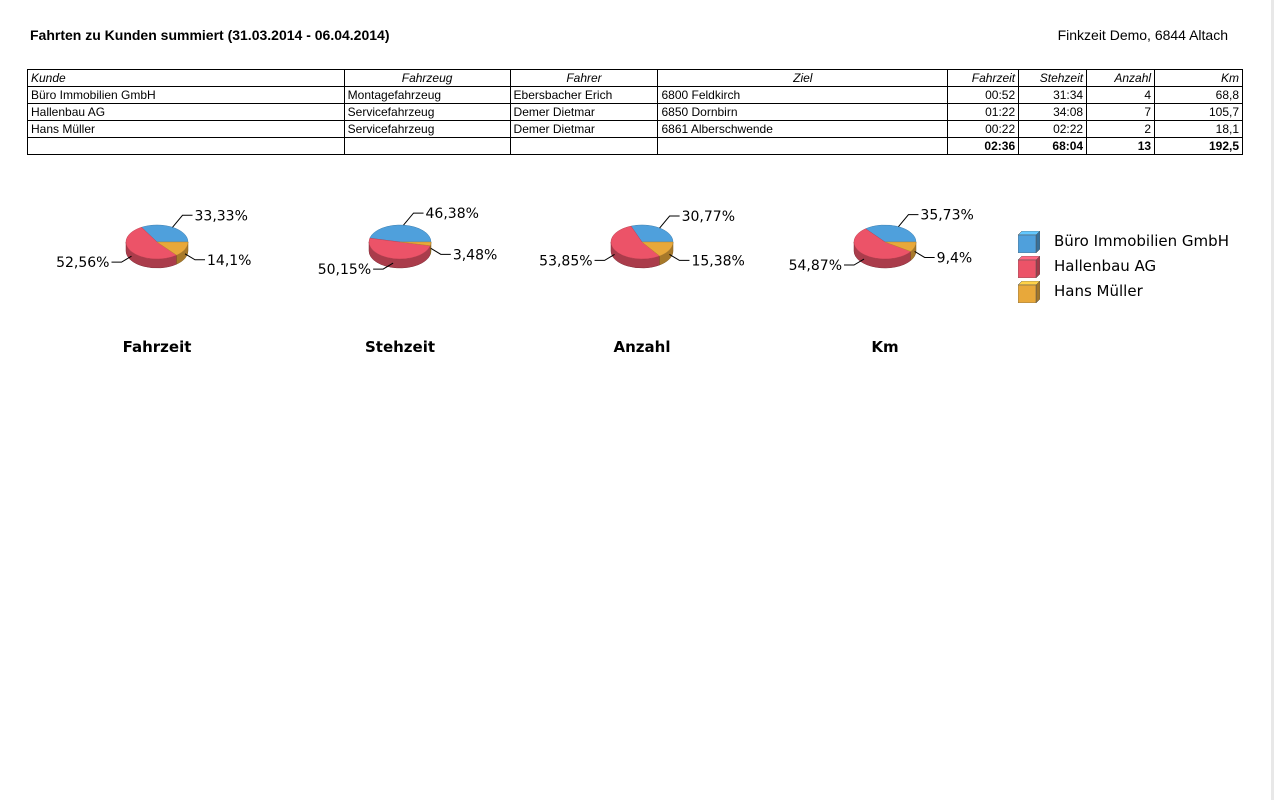  Describe the element at coordinates (221, 216) in the screenshot. I see `pie-percent-label: 33,33%` at that location.